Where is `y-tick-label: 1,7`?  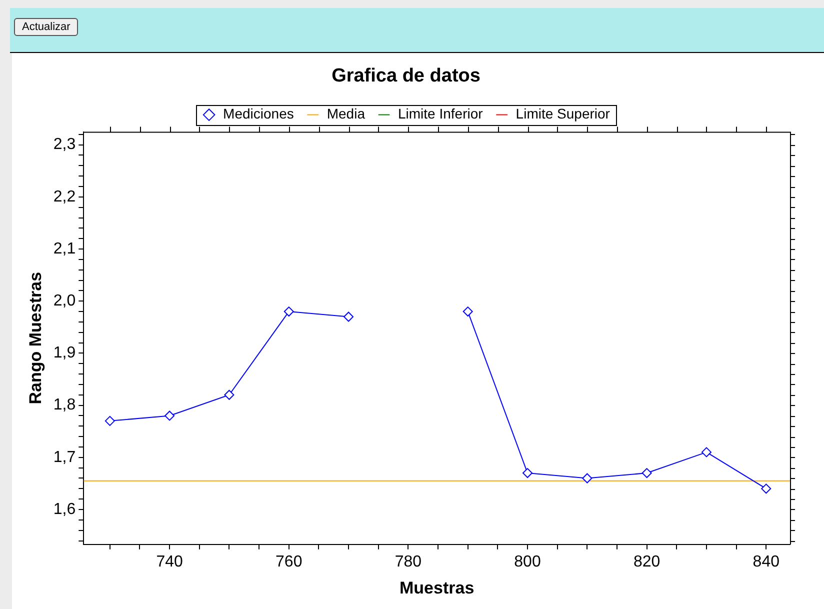
y-tick-label: 1,7 is located at coordinates (64, 457).